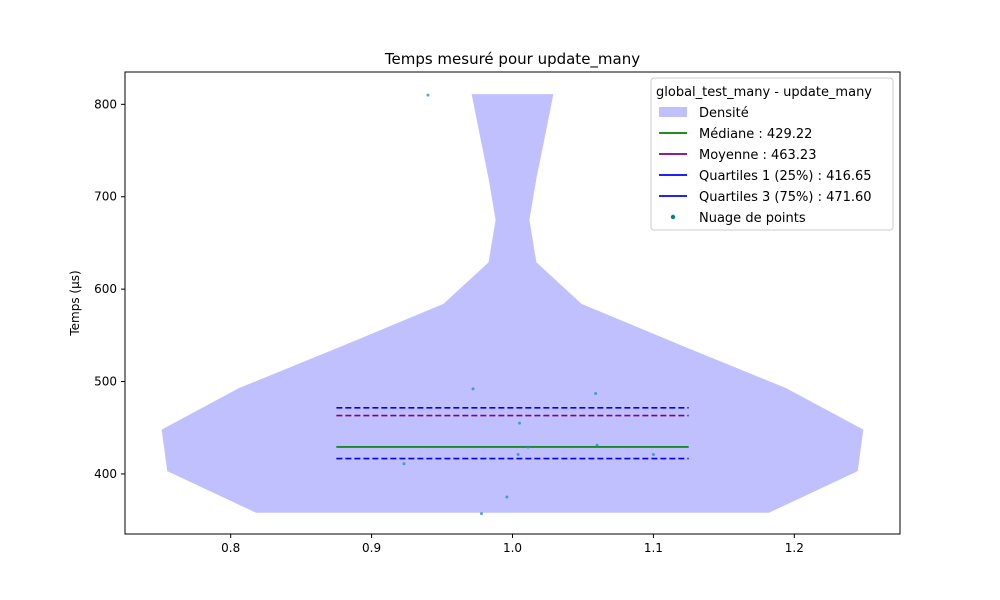 The height and width of the screenshot is (600, 1000). I want to click on y-tick-label: 500, so click(105, 382).